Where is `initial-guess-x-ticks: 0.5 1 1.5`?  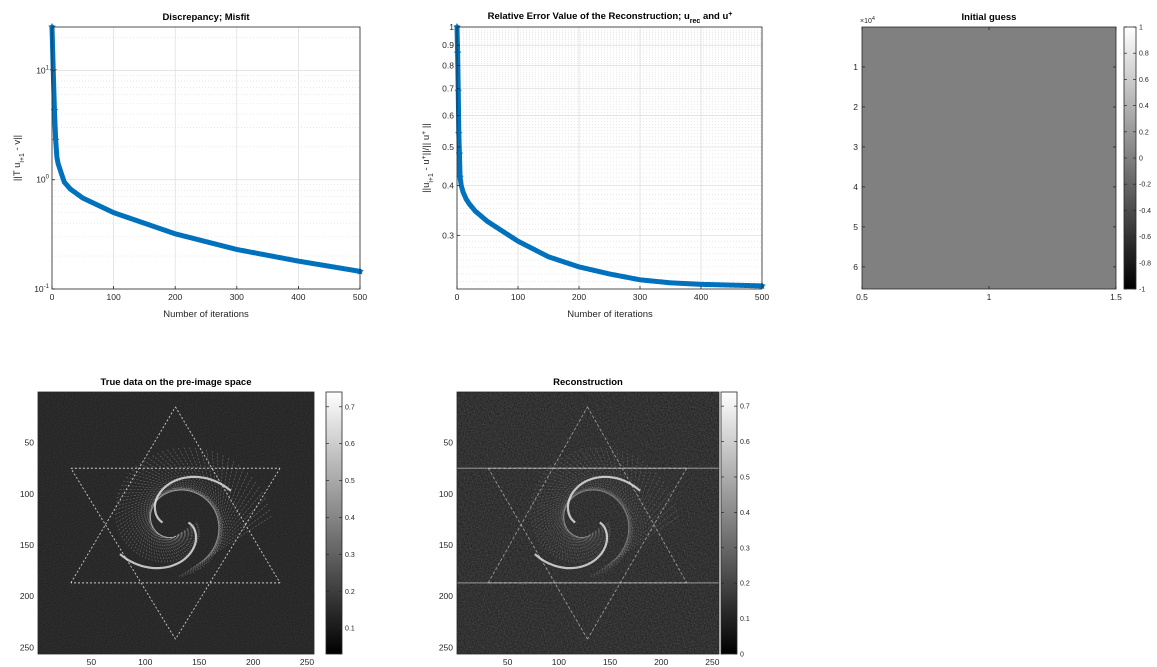
initial-guess-x-ticks: 0.5 1 1.5 is located at coordinates (989, 164).